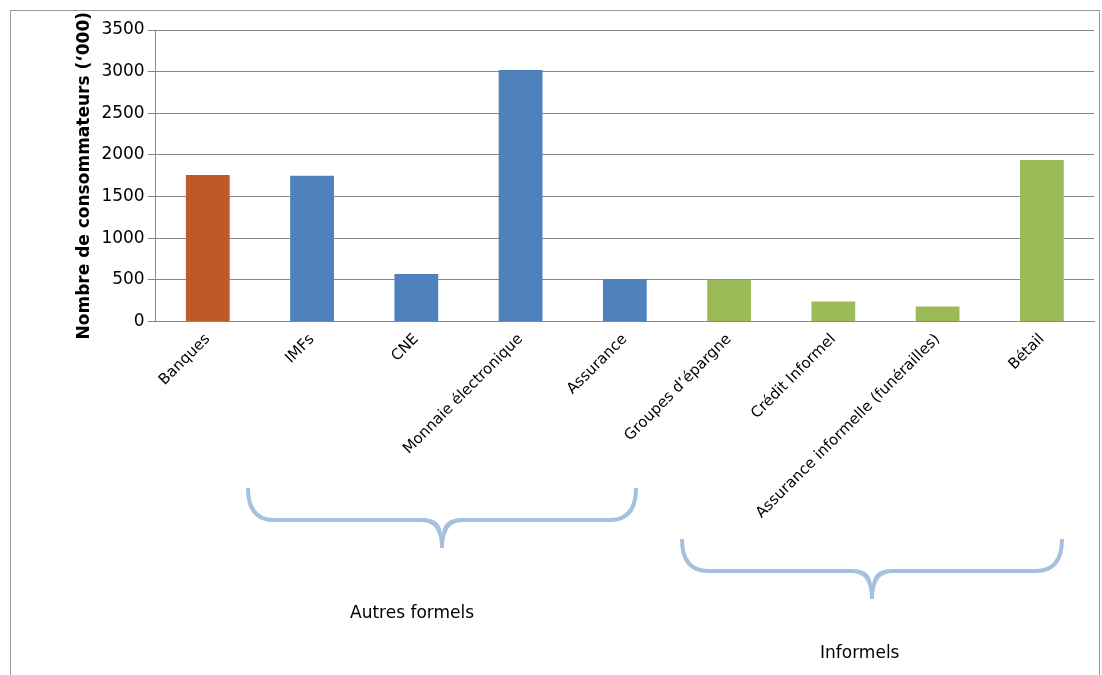 The image size is (1102, 675). Describe the element at coordinates (123, 111) in the screenshot. I see `y-tick-label: 2500` at that location.